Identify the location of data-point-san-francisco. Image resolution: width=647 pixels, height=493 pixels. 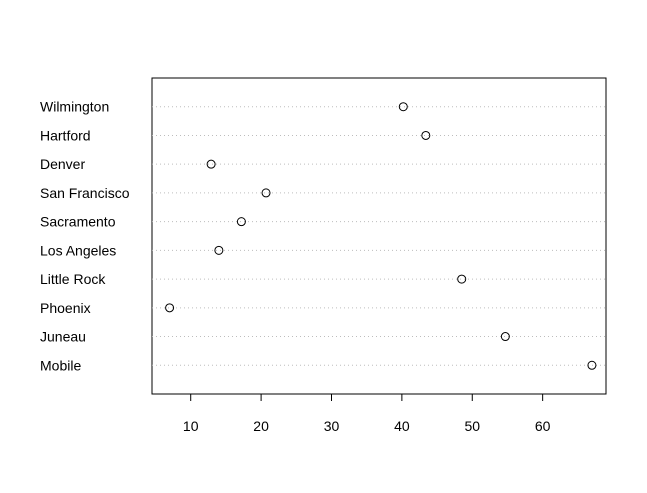
(266, 193).